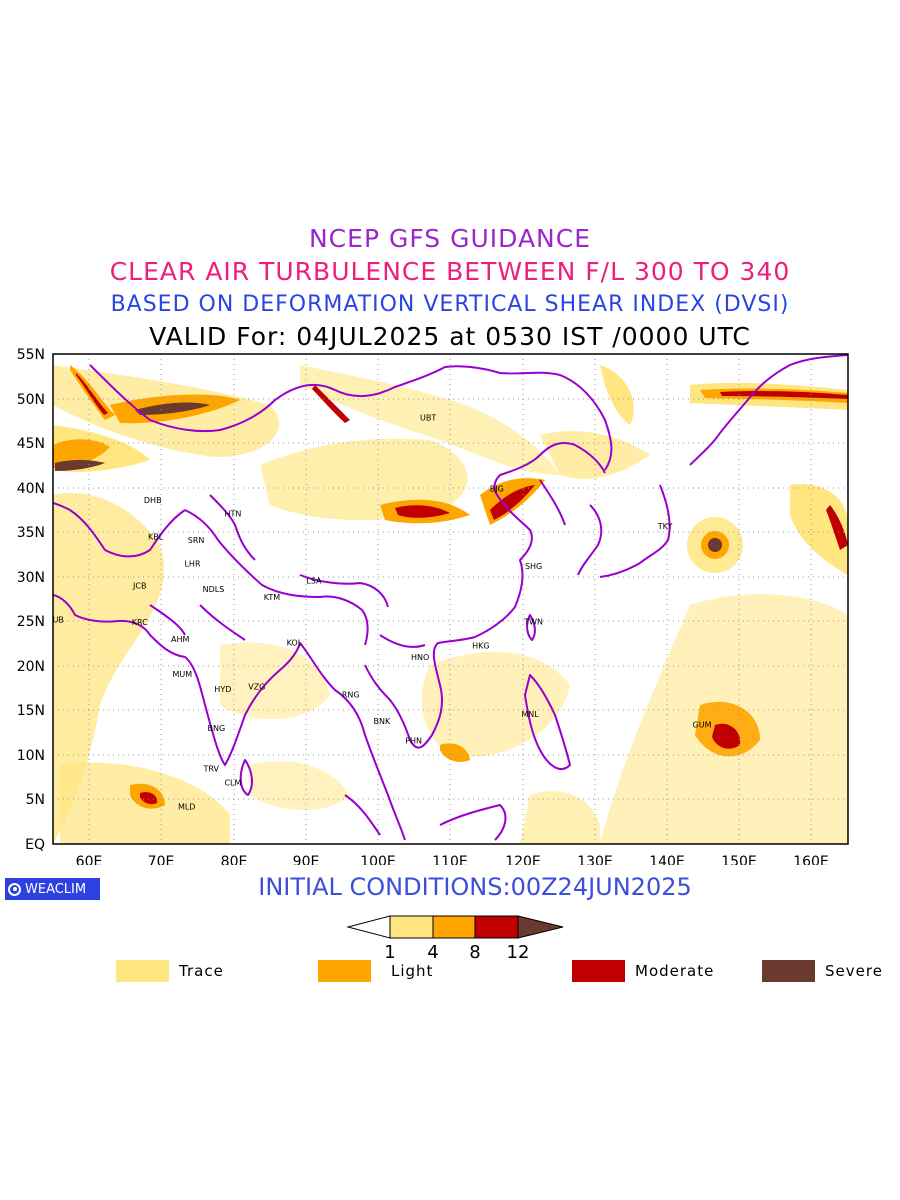 This screenshot has height=1200, width=900. Describe the element at coordinates (234, 859) in the screenshot. I see `lon-label: 80E` at that location.